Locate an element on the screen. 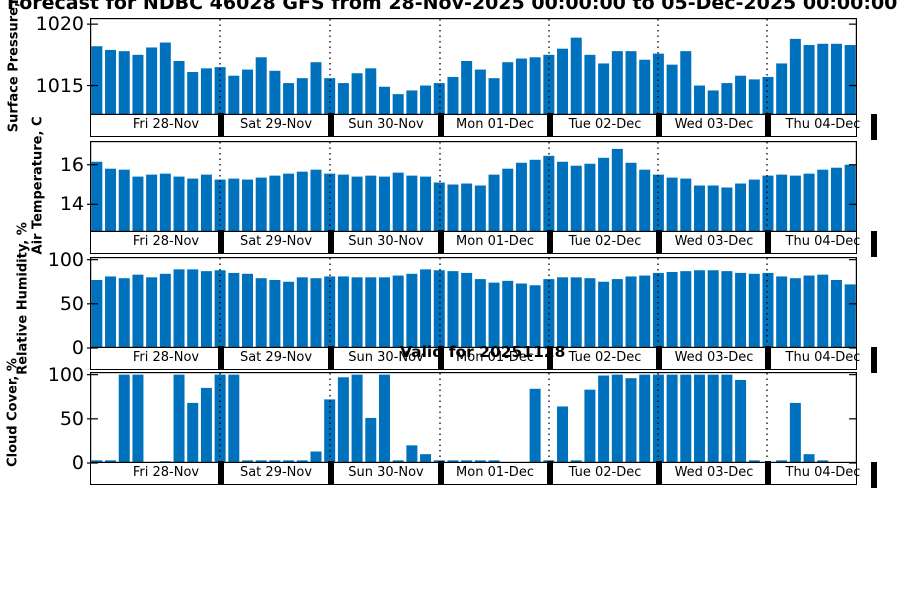  day-label: Sun 30-Nov is located at coordinates (386, 472).